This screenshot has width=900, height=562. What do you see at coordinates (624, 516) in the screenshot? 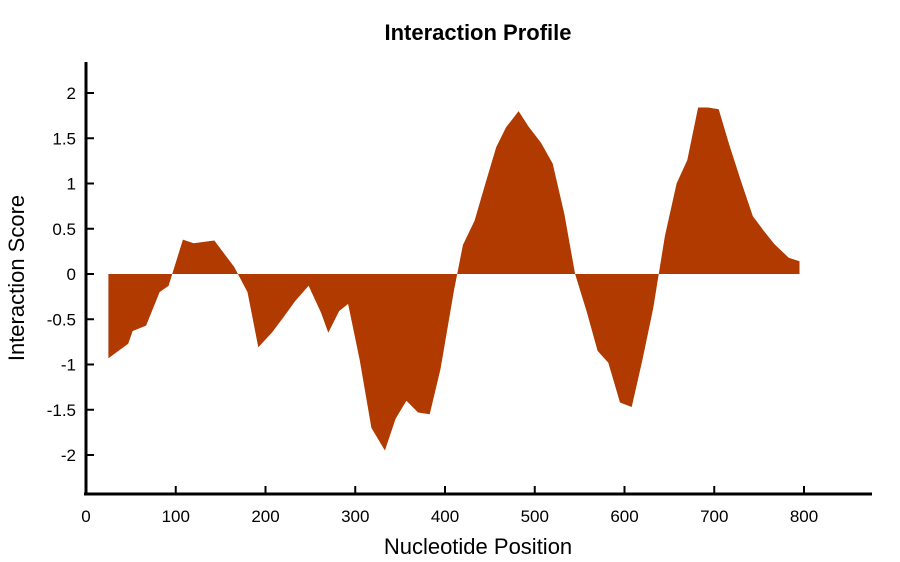
I see `x-tick-label: 600` at bounding box center [624, 516].